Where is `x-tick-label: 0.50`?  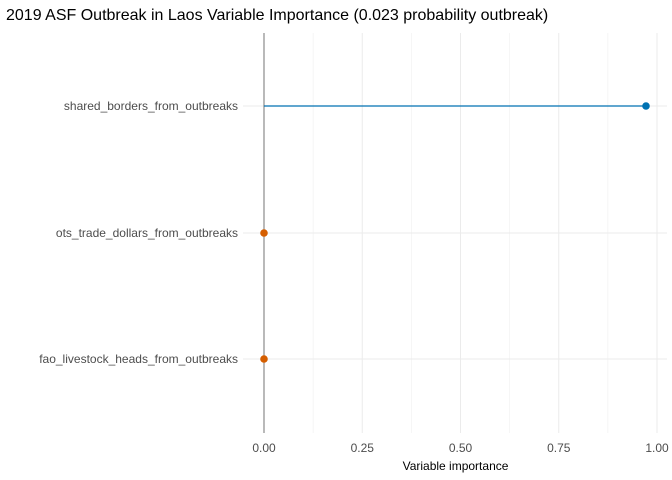
x-tick-label: 0.50 is located at coordinates (461, 448).